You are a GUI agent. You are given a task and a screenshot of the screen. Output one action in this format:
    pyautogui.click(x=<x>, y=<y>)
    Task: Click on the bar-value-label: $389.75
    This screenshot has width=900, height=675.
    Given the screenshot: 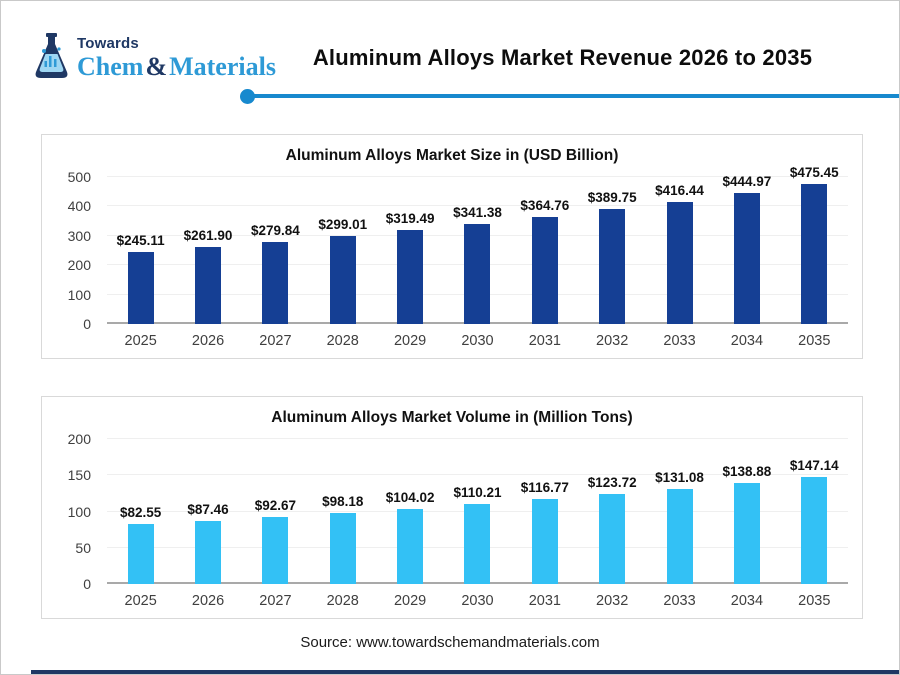 What is the action you would take?
    pyautogui.click(x=612, y=198)
    